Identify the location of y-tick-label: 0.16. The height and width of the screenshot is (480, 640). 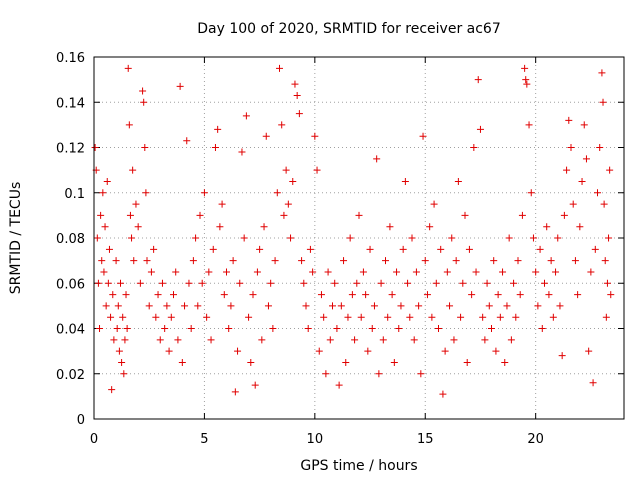
(70, 58).